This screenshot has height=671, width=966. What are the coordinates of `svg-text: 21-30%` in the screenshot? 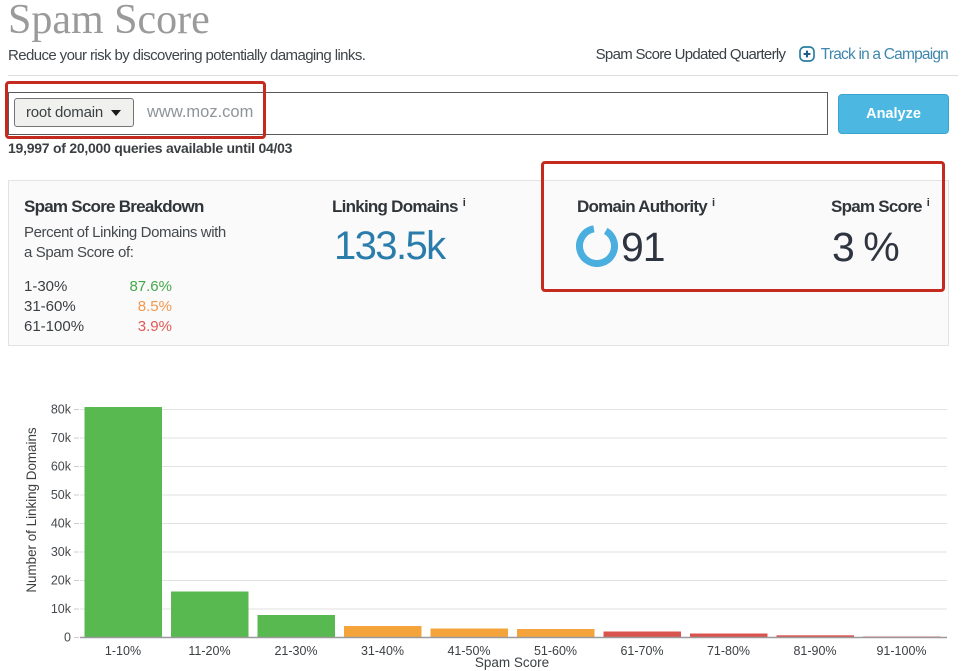 It's located at (295, 651).